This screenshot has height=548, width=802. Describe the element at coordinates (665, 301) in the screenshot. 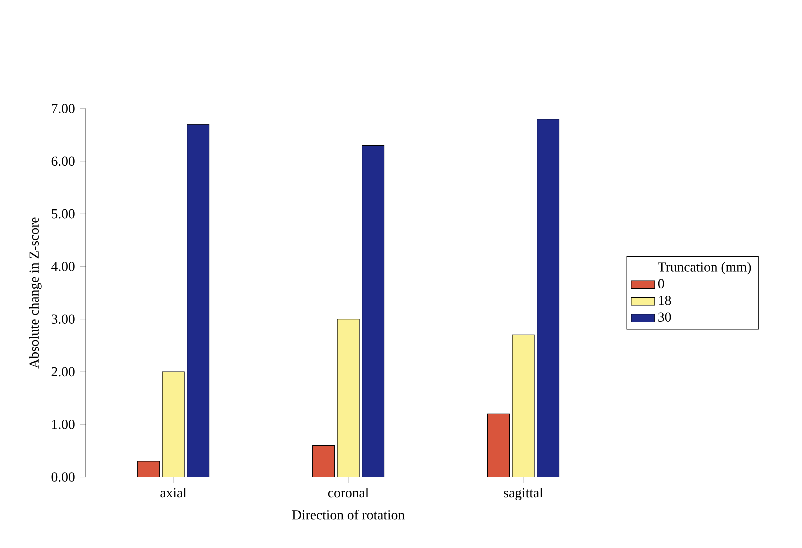

I see `legend-label: 18` at that location.